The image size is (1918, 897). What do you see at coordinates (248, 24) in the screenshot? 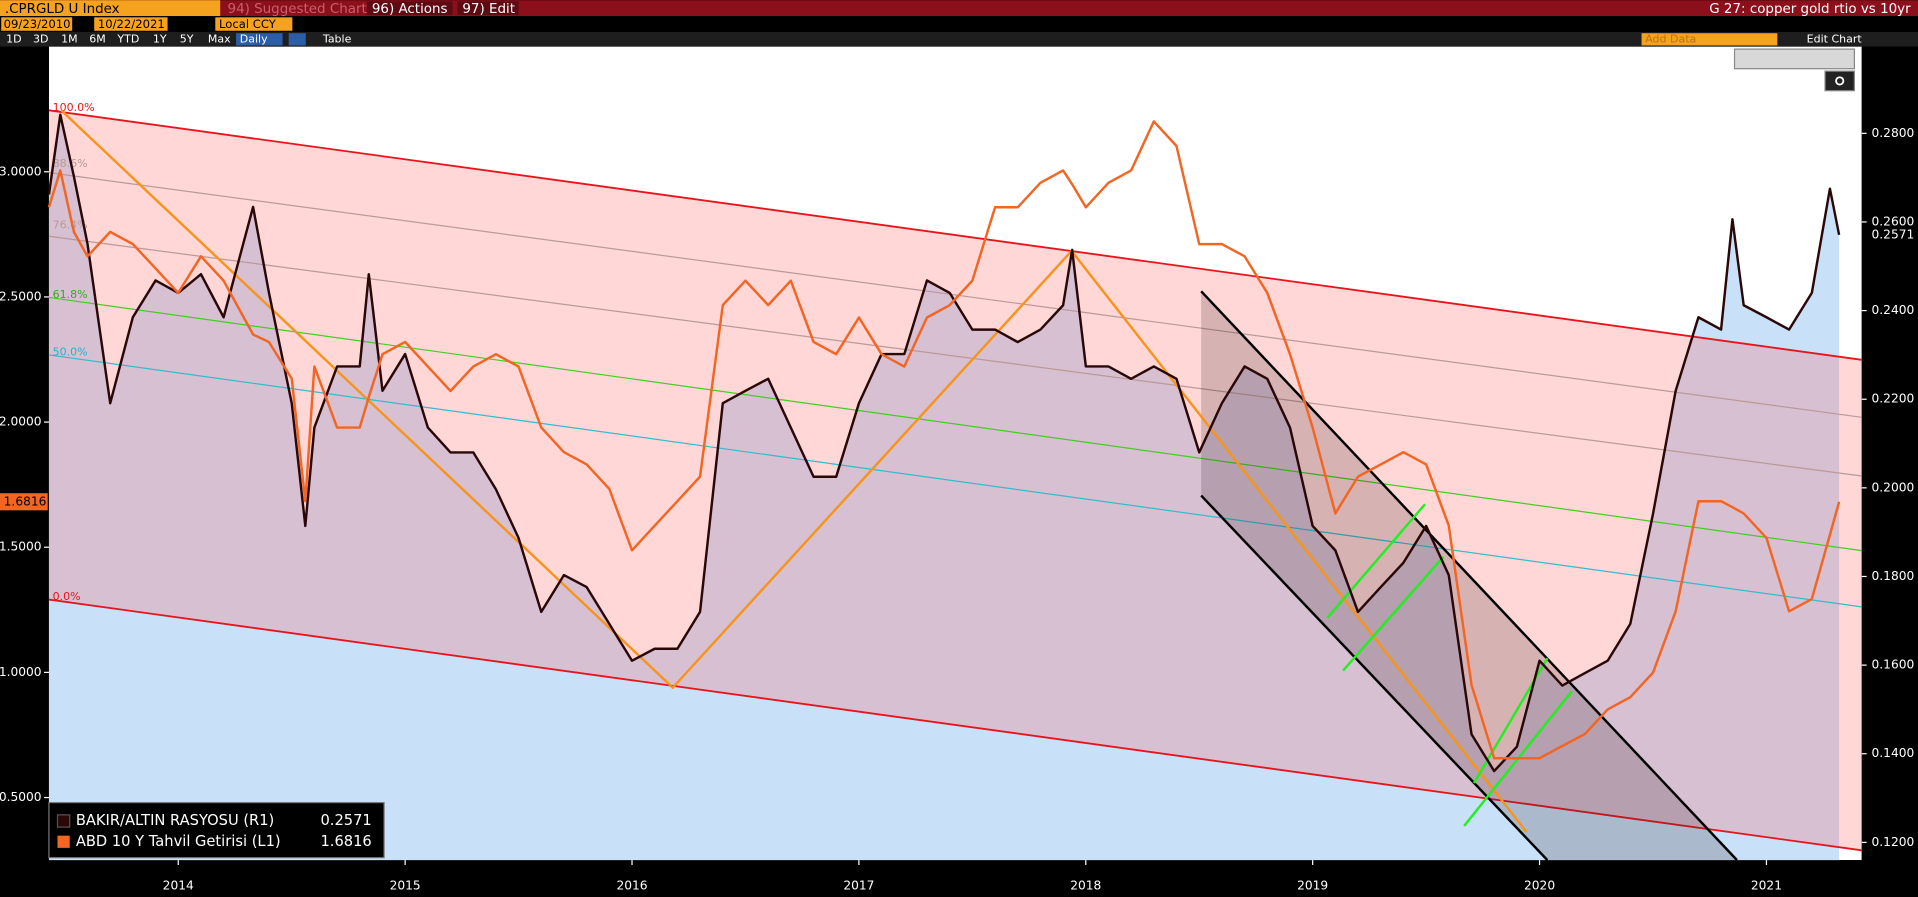
I see `currency: Local CCY` at bounding box center [248, 24].